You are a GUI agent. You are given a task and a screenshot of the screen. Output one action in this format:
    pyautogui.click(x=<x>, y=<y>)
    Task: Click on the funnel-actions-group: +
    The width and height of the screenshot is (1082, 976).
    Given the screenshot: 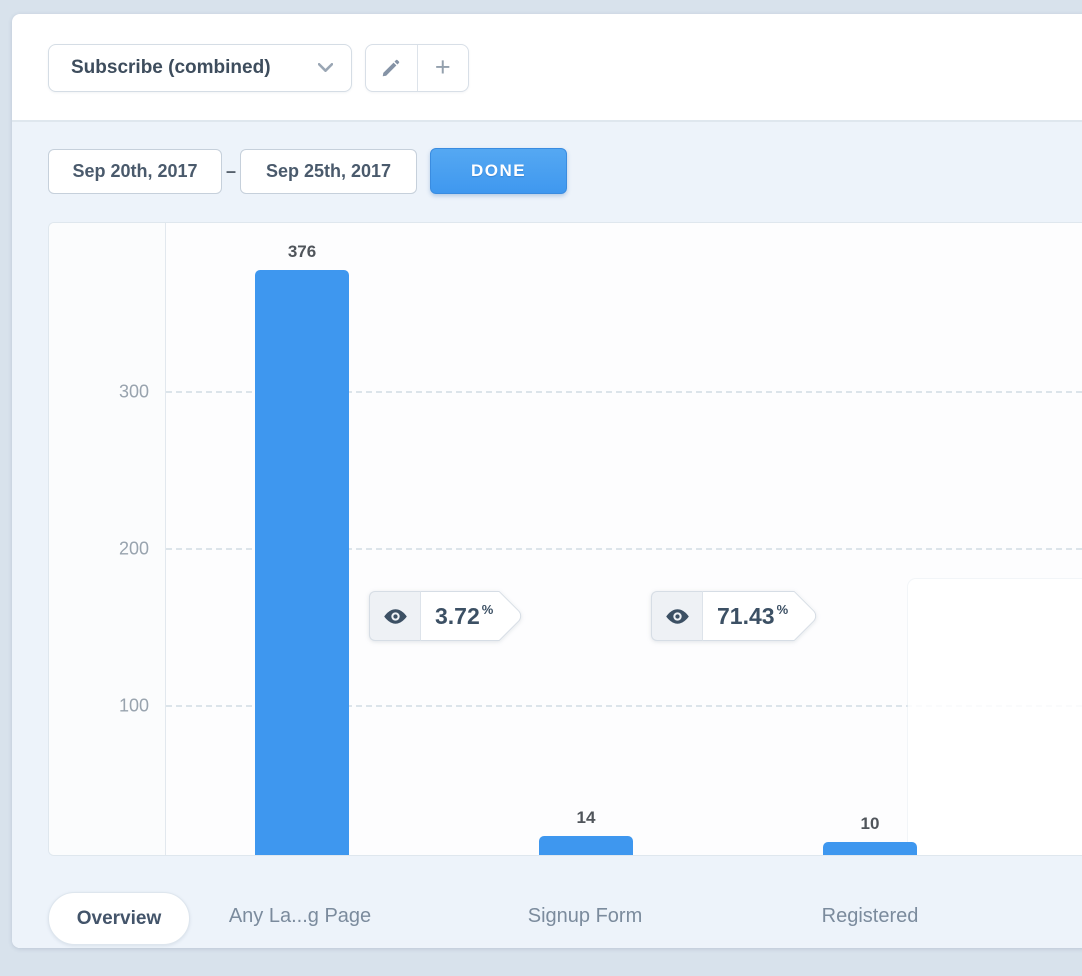 What is the action you would take?
    pyautogui.click(x=417, y=68)
    